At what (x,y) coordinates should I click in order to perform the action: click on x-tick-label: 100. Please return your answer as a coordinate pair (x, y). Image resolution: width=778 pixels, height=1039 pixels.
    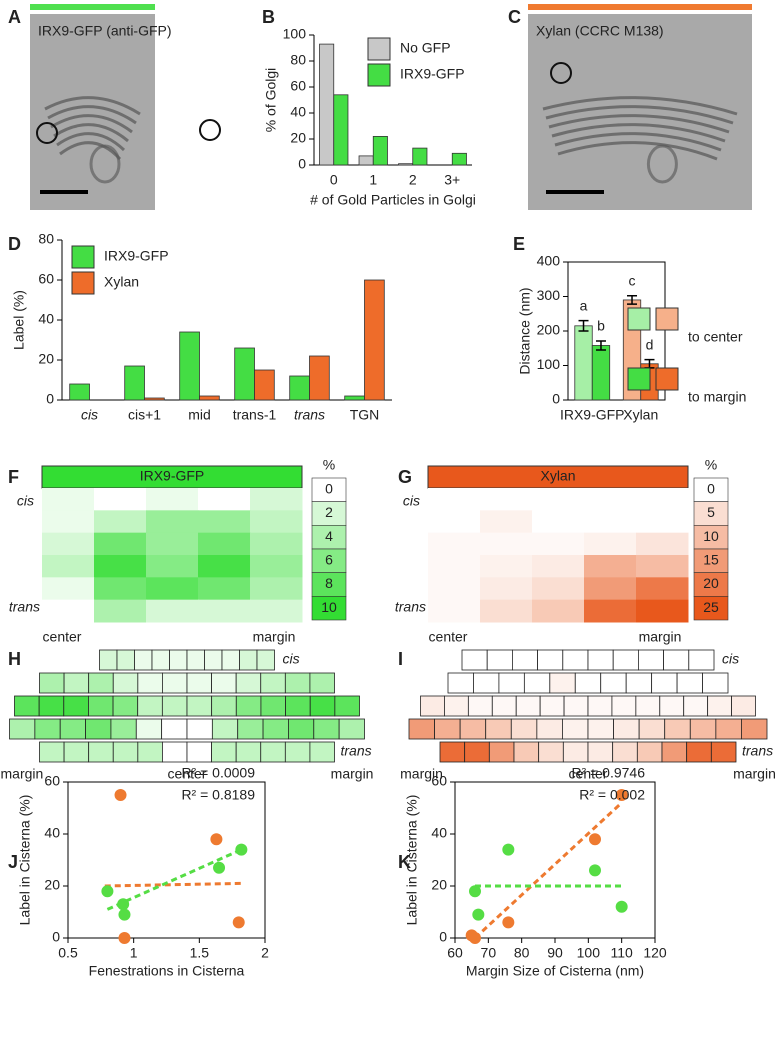
    Looking at the image, I should click on (589, 953).